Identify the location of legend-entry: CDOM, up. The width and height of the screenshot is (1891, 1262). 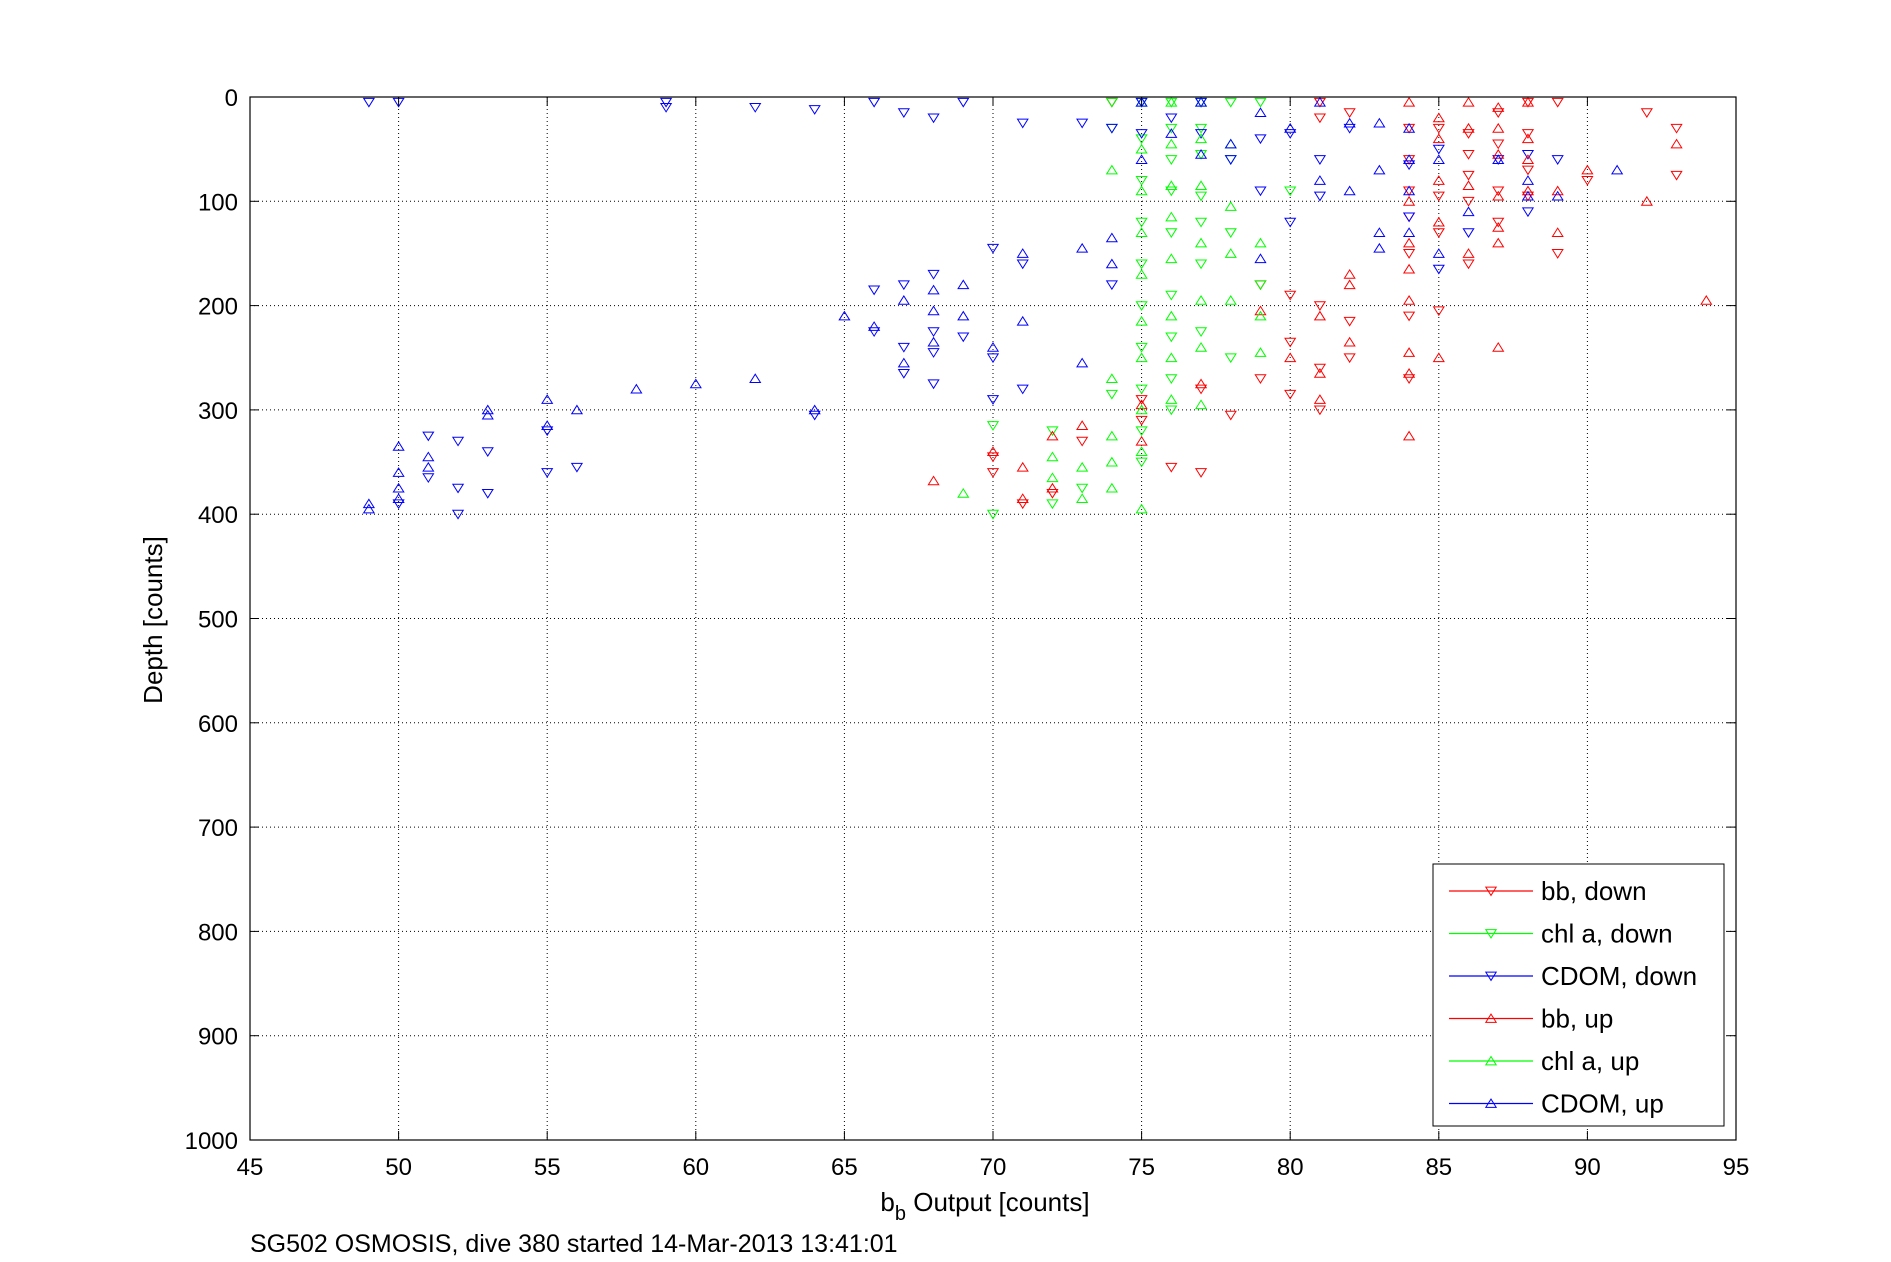
(1556, 1104).